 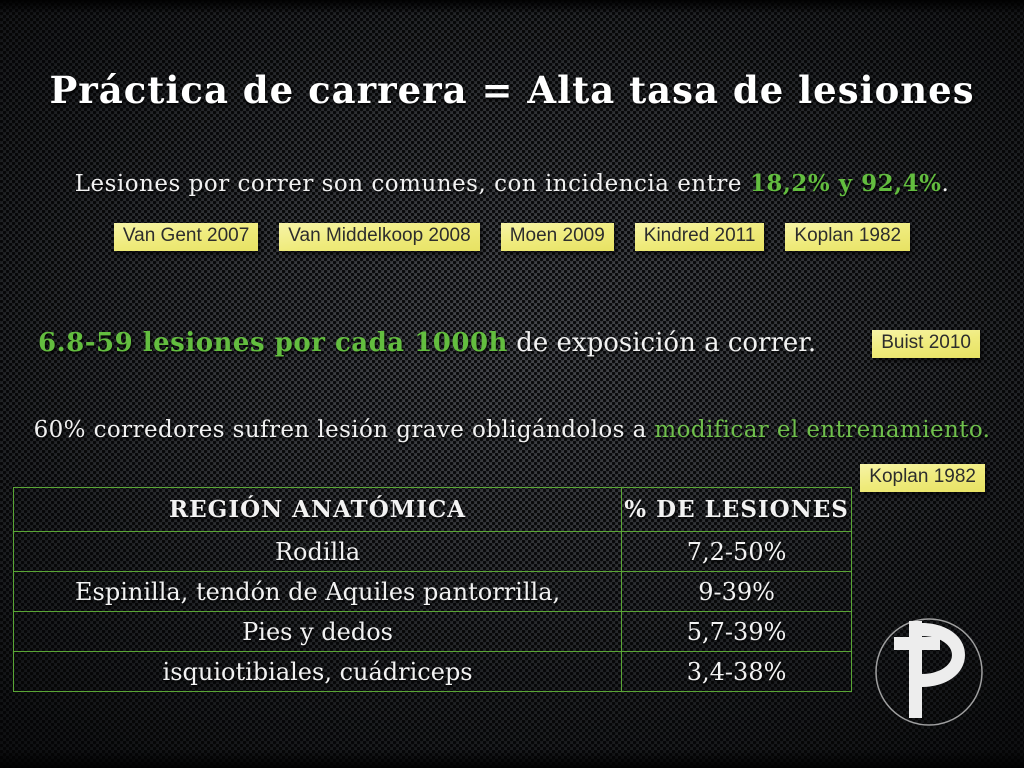 What do you see at coordinates (317, 551) in the screenshot?
I see `table-cell-region: Rodilla` at bounding box center [317, 551].